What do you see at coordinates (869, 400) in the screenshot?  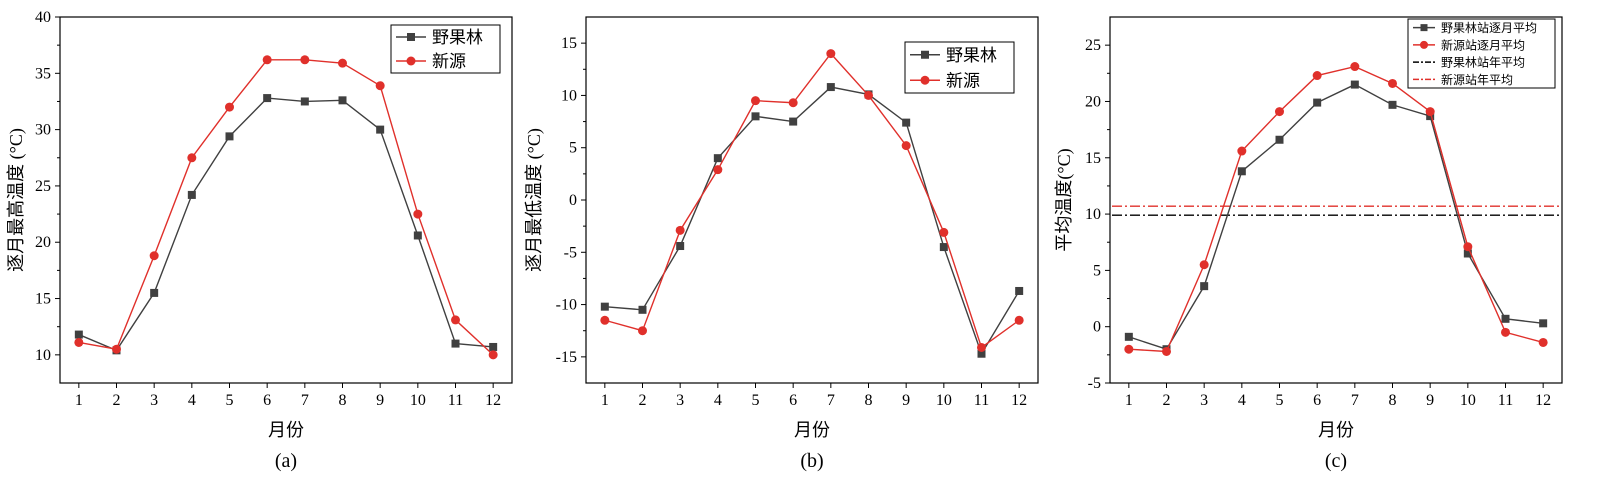 I see `x-tick-label: 8` at bounding box center [869, 400].